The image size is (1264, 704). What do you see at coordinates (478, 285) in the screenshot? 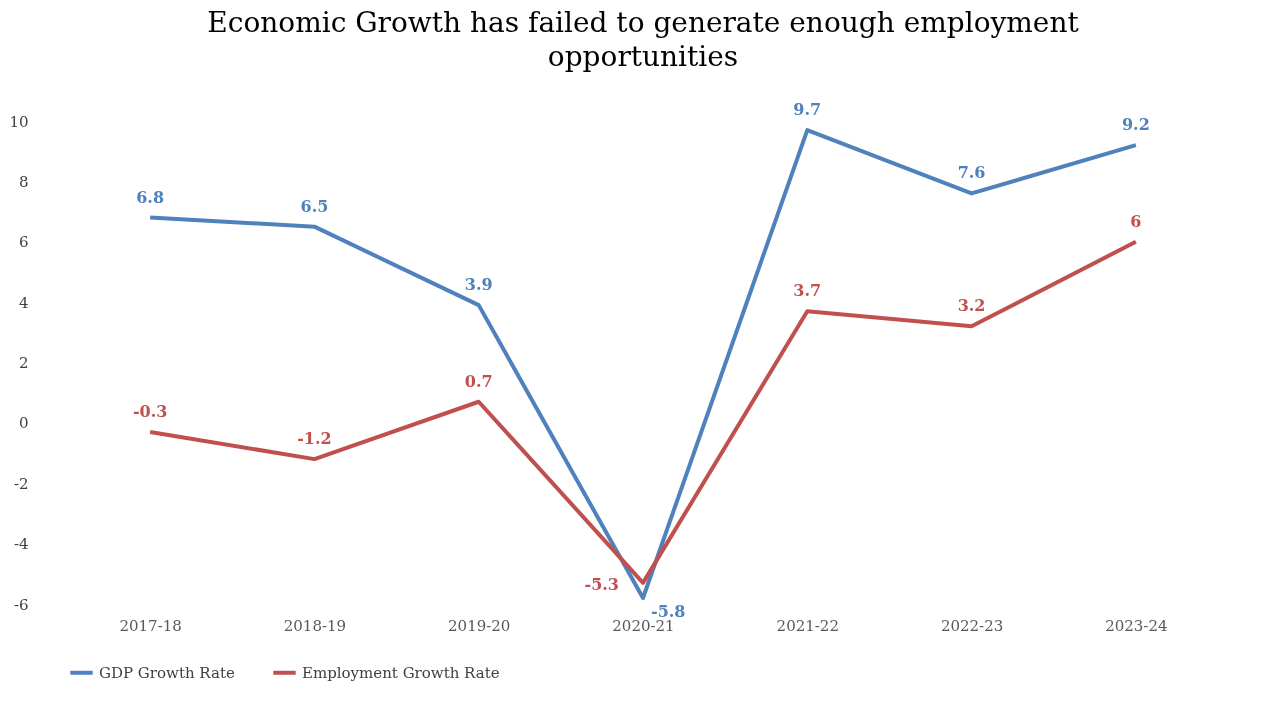
I see `data-label: 3.9` at bounding box center [478, 285].